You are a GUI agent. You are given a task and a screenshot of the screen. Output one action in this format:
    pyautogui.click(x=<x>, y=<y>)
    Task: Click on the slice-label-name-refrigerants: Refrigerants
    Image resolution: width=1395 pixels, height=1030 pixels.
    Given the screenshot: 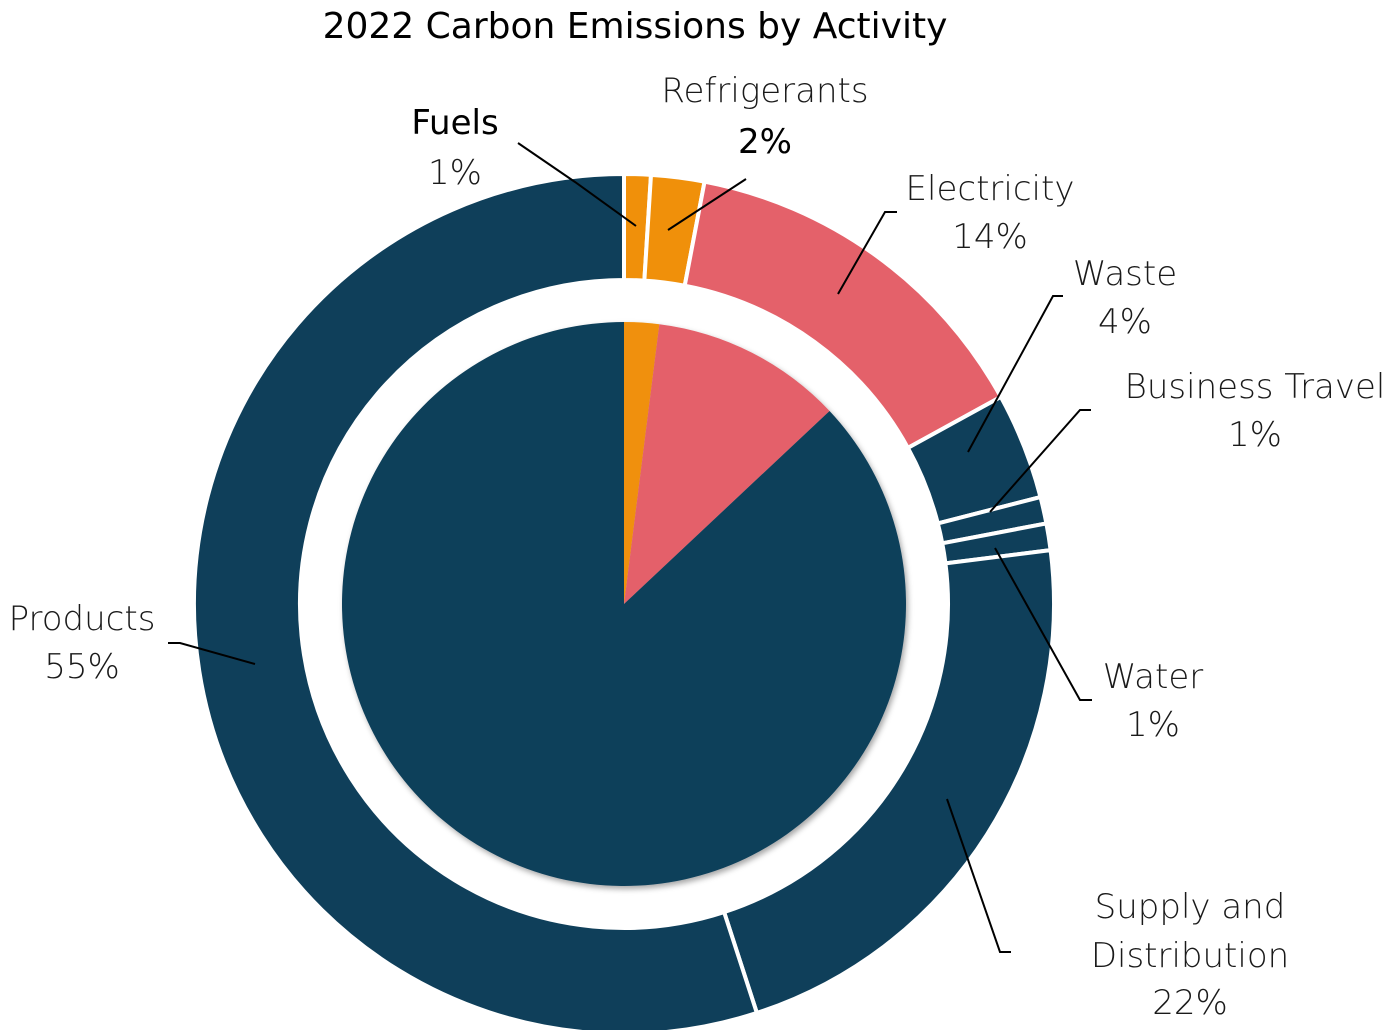 What is the action you would take?
    pyautogui.click(x=764, y=91)
    